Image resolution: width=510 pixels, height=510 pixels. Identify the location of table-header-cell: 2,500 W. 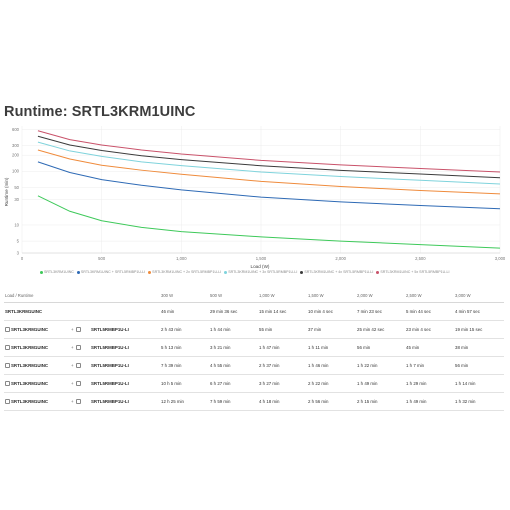
(429, 296).